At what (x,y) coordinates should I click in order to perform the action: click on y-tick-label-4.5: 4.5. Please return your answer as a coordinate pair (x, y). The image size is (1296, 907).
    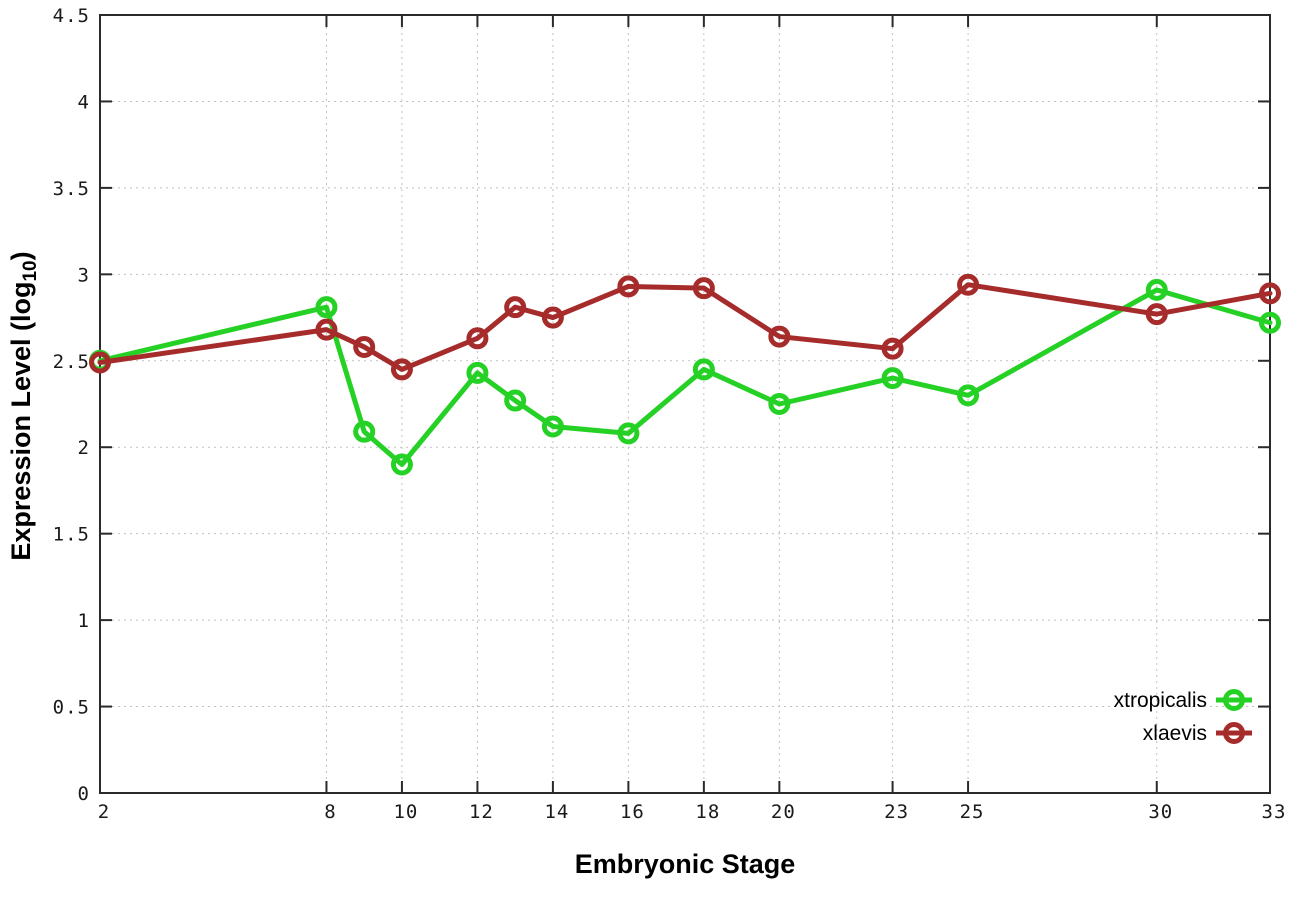
    Looking at the image, I should click on (71, 16).